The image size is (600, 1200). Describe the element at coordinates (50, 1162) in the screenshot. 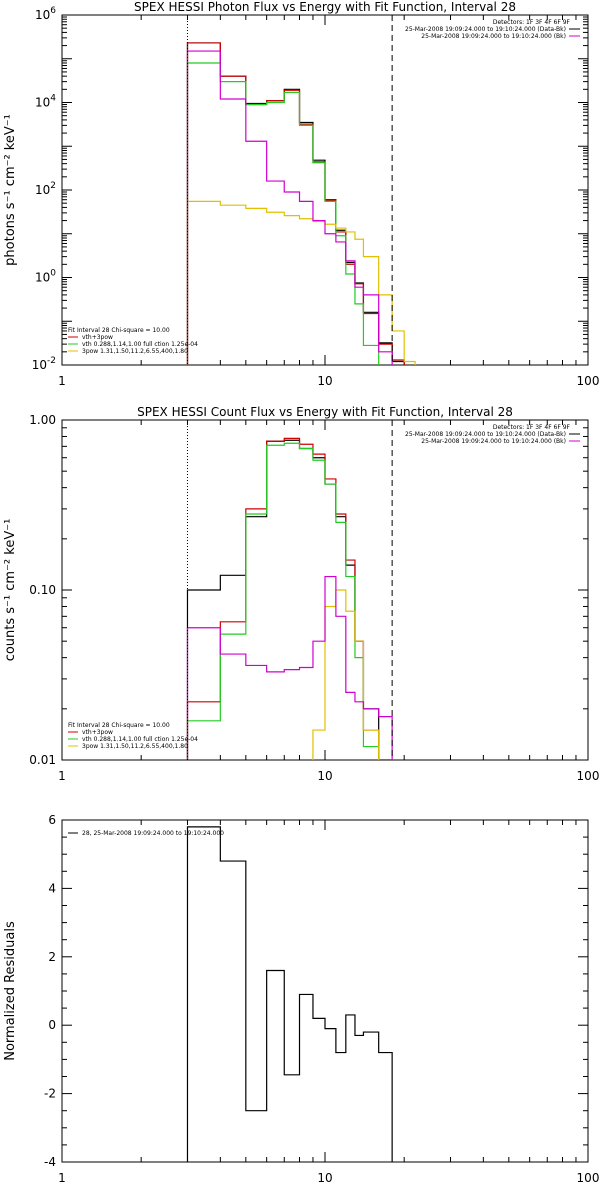

I see `y-tick-label: -4` at that location.